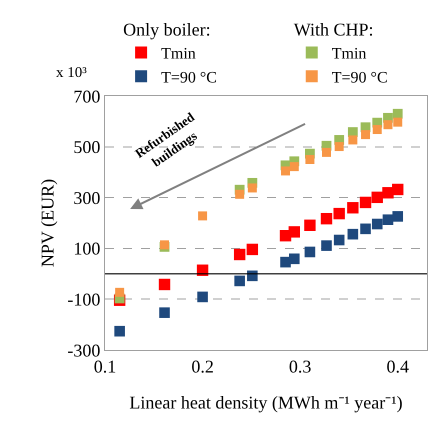 This screenshot has height=440, width=439. I want to click on y-tick-label: 100, so click(86, 248).